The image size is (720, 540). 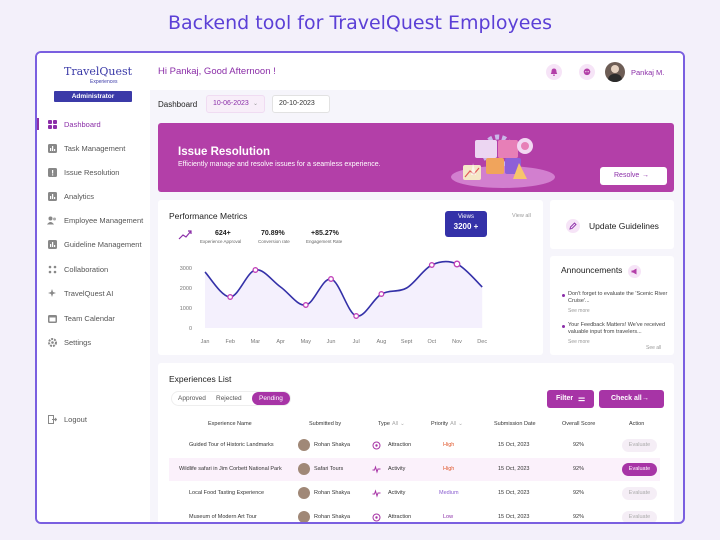 What do you see at coordinates (432, 342) in the screenshot?
I see `x-tick-label: Oct` at bounding box center [432, 342].